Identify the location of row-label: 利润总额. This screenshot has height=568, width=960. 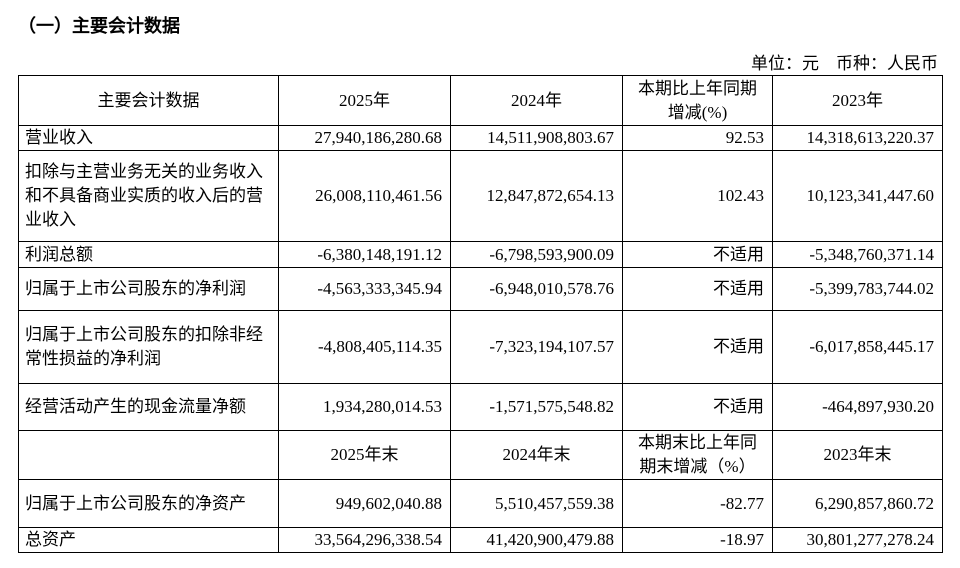
(148, 254).